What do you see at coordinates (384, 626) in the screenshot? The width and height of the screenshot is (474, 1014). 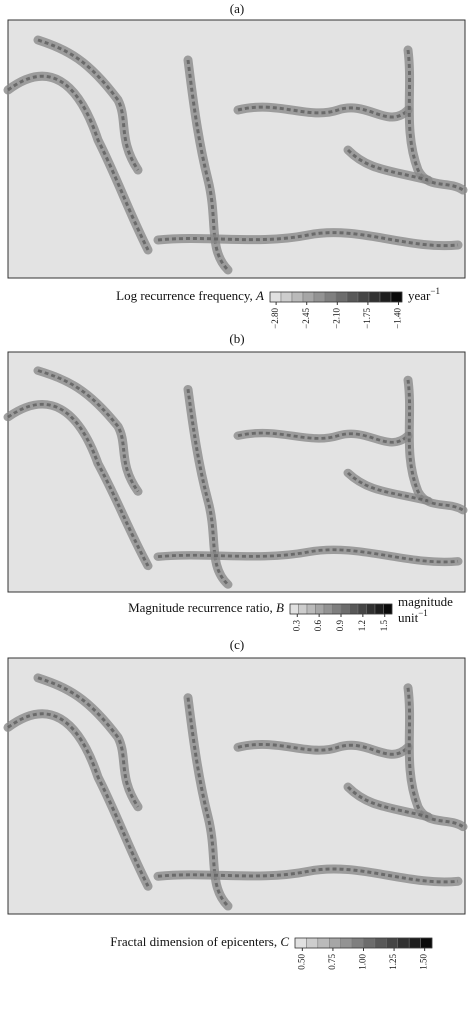 I see `colorbar-tick-label: 1.5` at bounding box center [384, 626].